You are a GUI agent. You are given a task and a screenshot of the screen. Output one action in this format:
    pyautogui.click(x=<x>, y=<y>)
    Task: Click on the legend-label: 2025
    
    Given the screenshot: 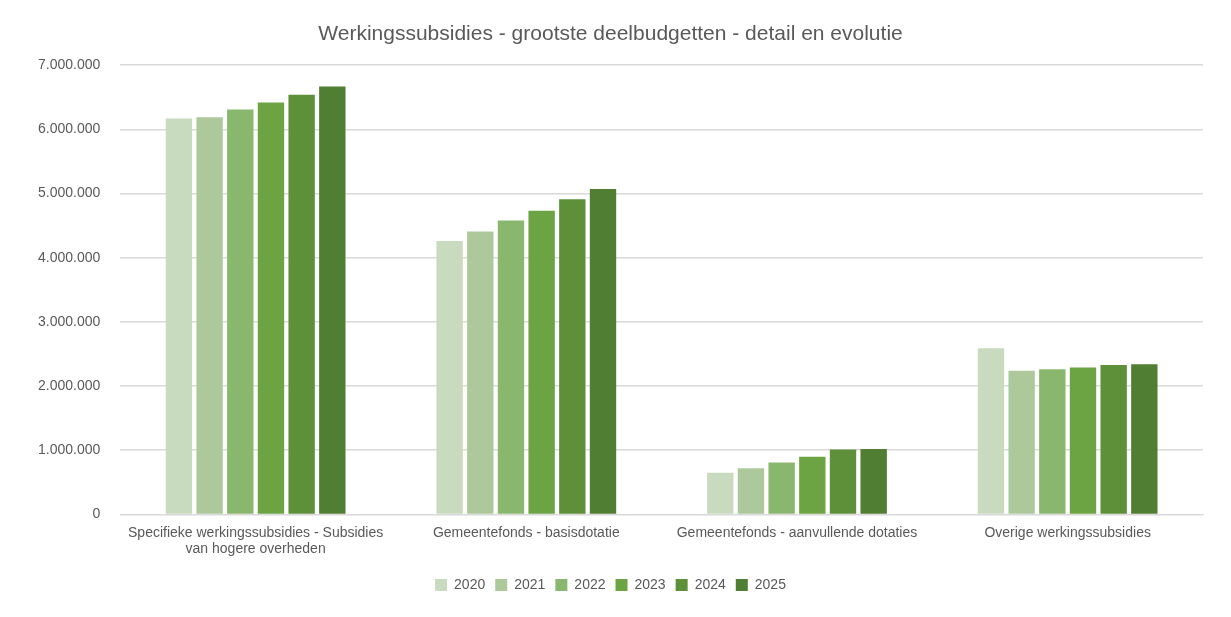 What is the action you would take?
    pyautogui.click(x=770, y=583)
    